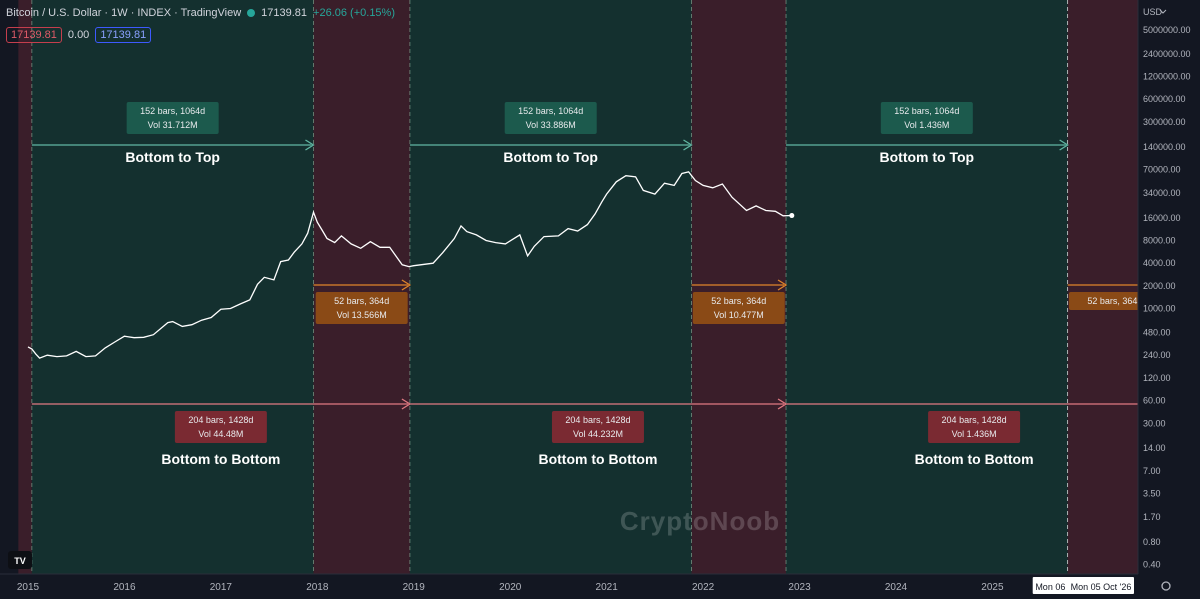 The height and width of the screenshot is (599, 1200). What do you see at coordinates (1152, 471) in the screenshot?
I see `y-tick-label: 7.00` at bounding box center [1152, 471].